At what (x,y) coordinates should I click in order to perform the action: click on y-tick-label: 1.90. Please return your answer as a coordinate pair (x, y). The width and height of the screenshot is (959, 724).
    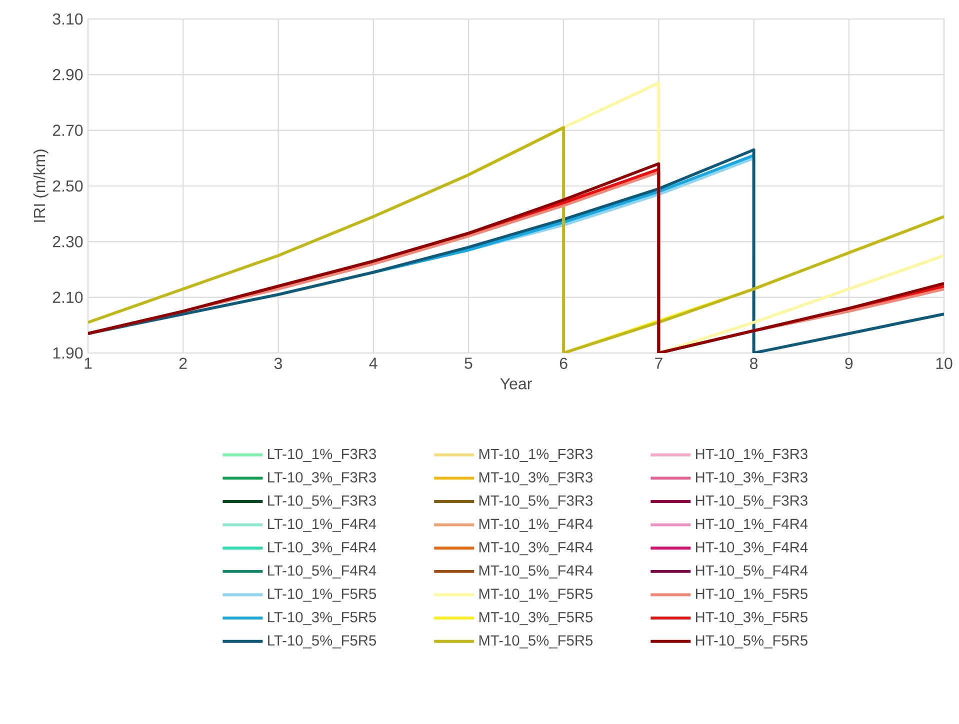
    Looking at the image, I should click on (68, 353).